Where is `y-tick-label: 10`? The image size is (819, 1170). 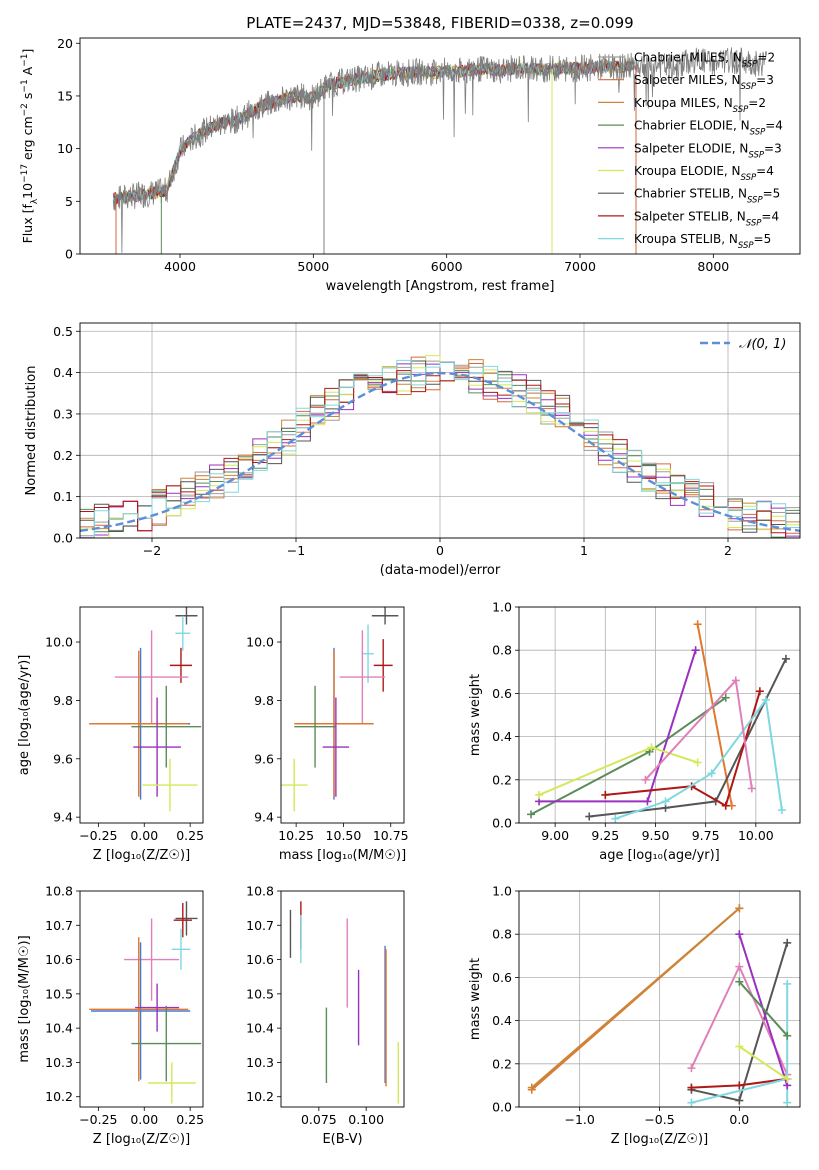
y-tick-label: 10 is located at coordinates (65, 148).